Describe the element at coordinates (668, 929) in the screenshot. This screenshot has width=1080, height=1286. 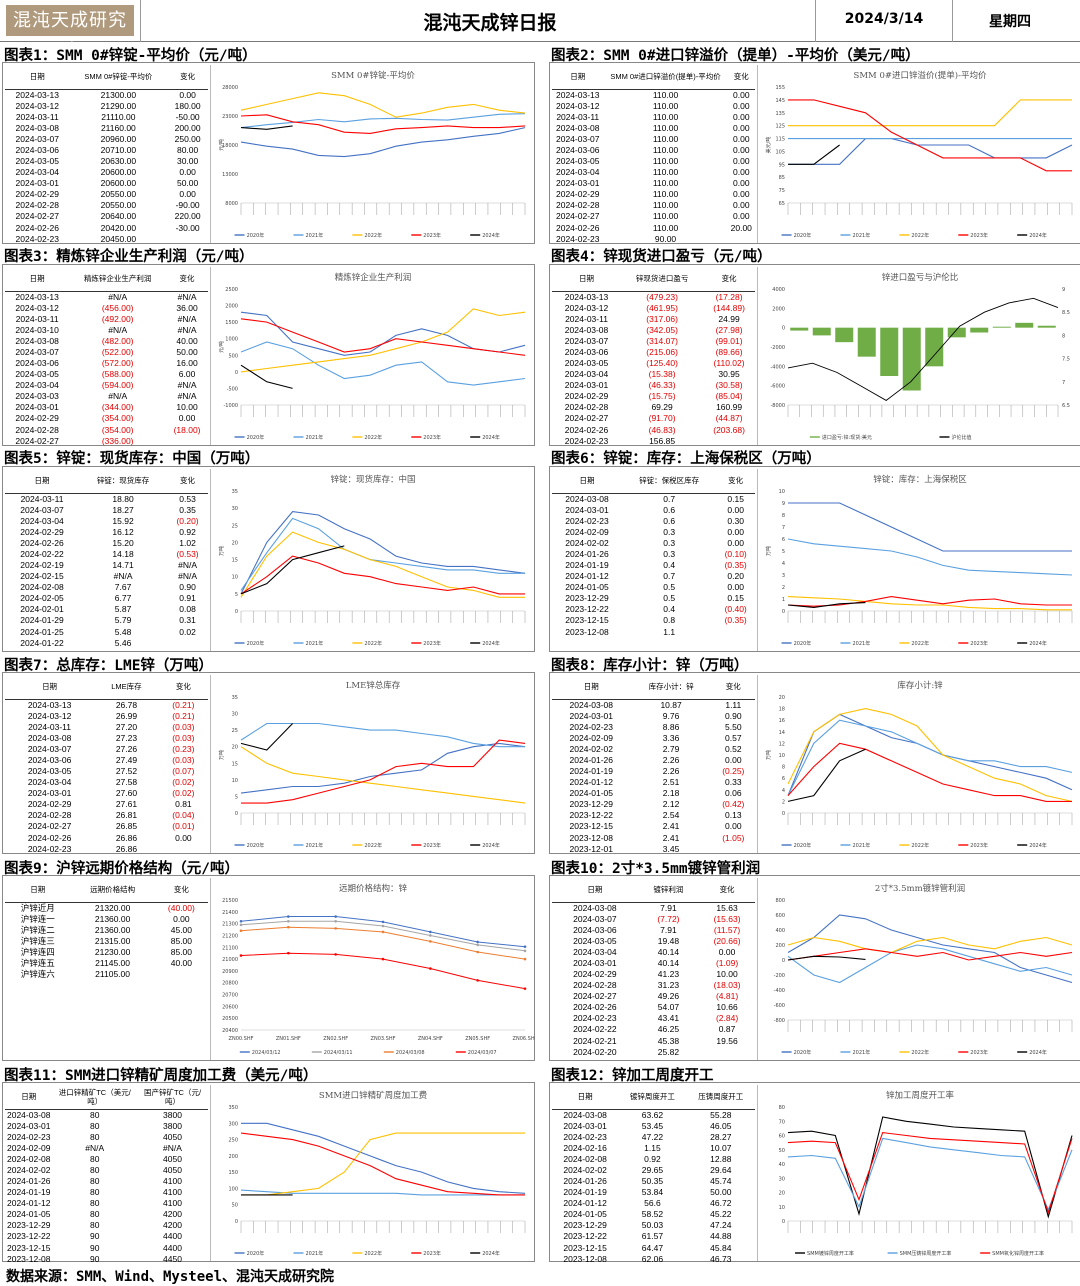
I see `cell-value: 7.91` at that location.